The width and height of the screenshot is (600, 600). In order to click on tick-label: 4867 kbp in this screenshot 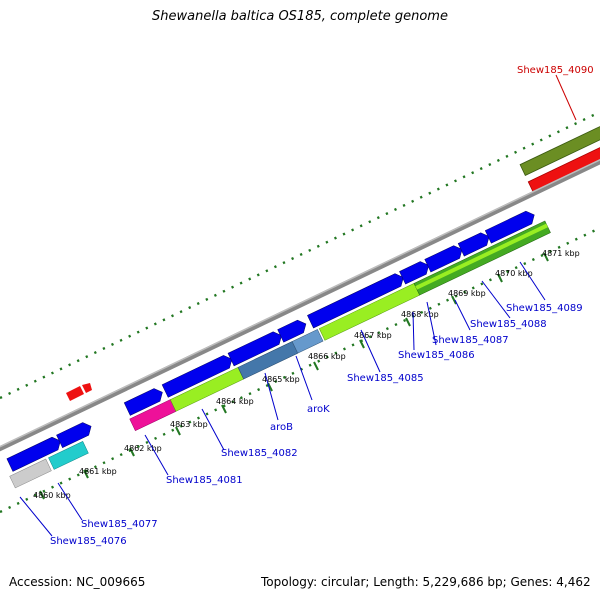, I will do `click(373, 335)`.